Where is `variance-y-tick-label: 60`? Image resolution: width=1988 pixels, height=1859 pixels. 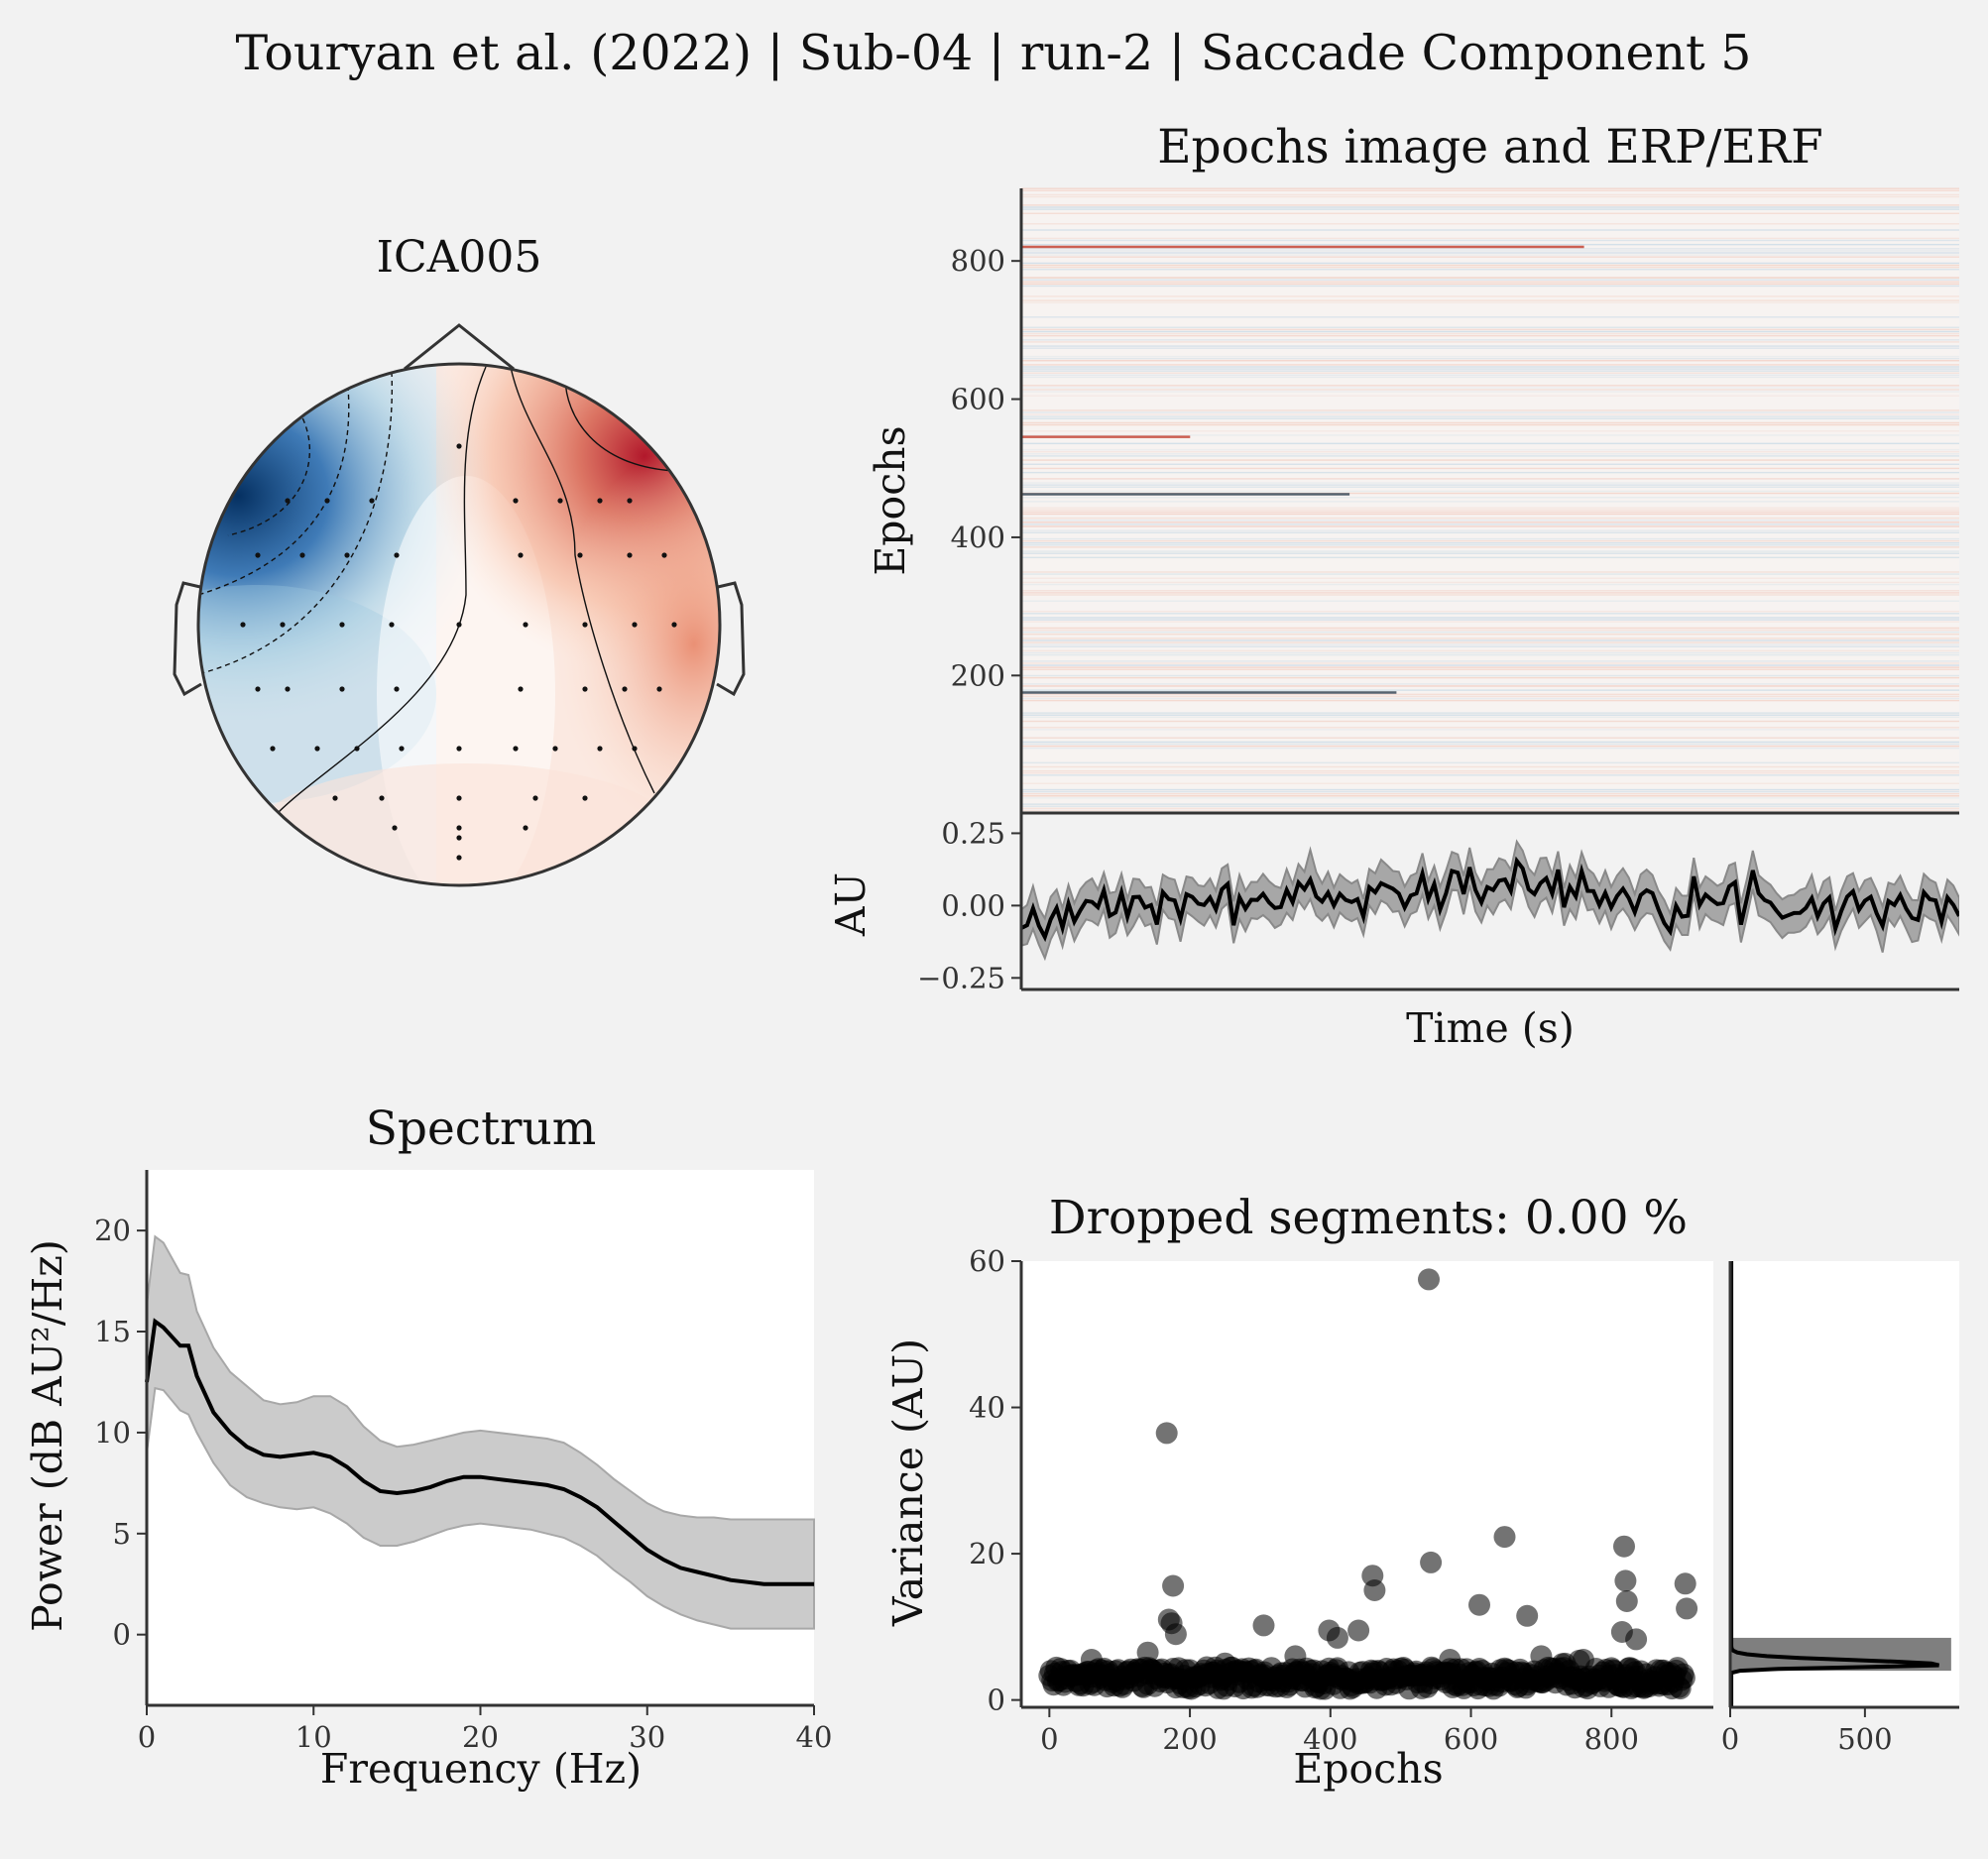 variance-y-tick-label: 60 is located at coordinates (987, 1261).